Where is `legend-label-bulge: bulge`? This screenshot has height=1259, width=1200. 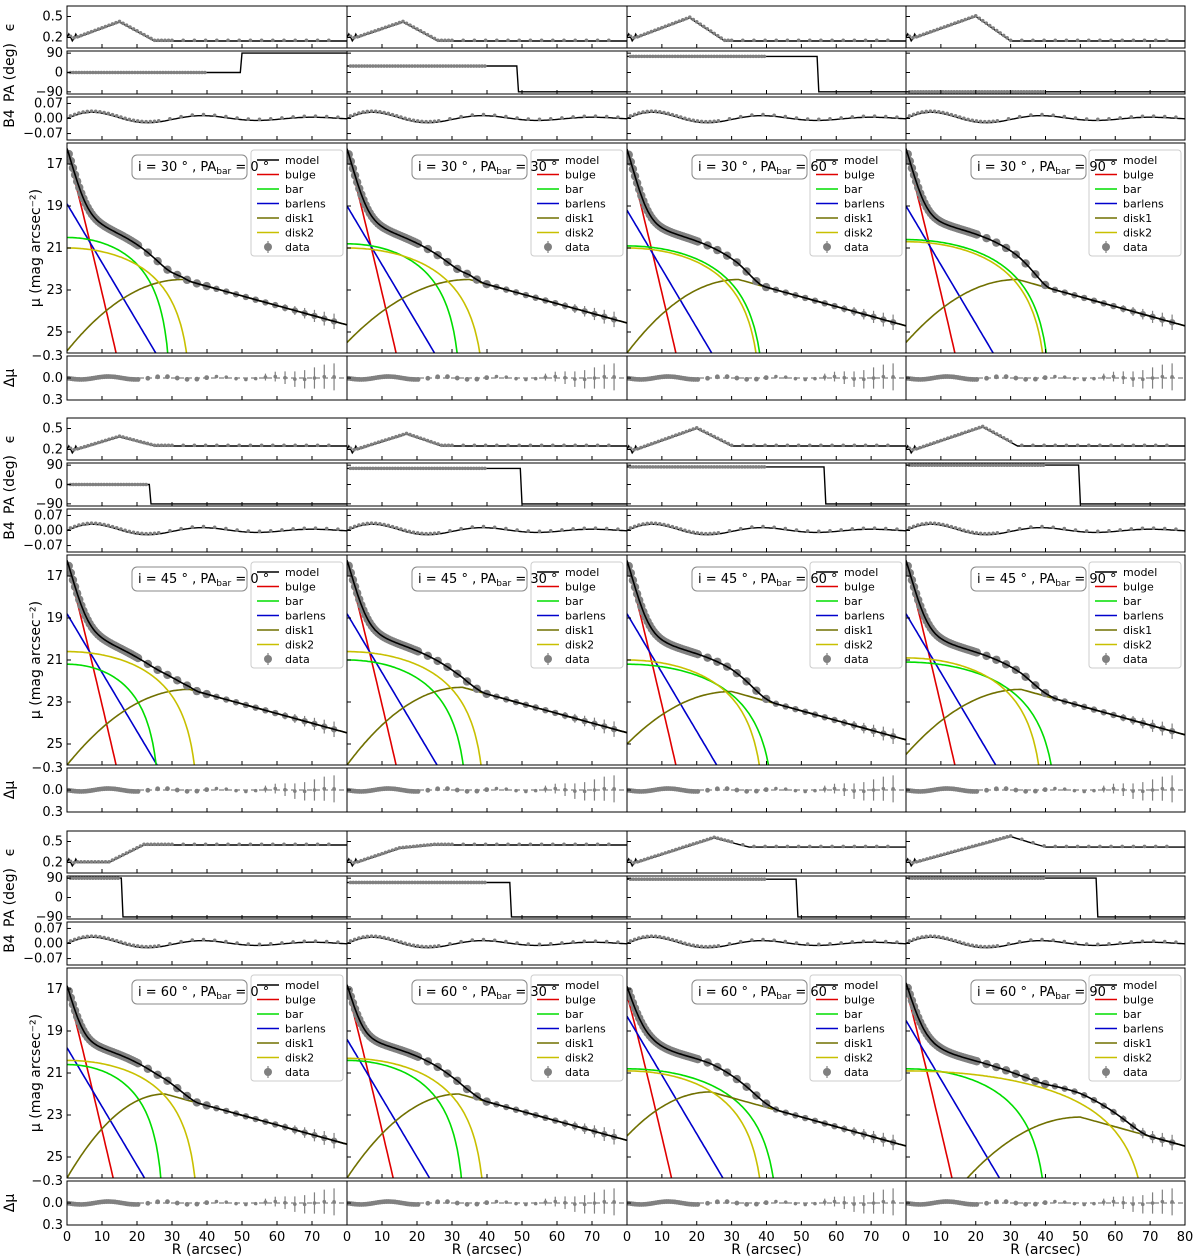
legend-label-bulge: bulge is located at coordinates (580, 587).